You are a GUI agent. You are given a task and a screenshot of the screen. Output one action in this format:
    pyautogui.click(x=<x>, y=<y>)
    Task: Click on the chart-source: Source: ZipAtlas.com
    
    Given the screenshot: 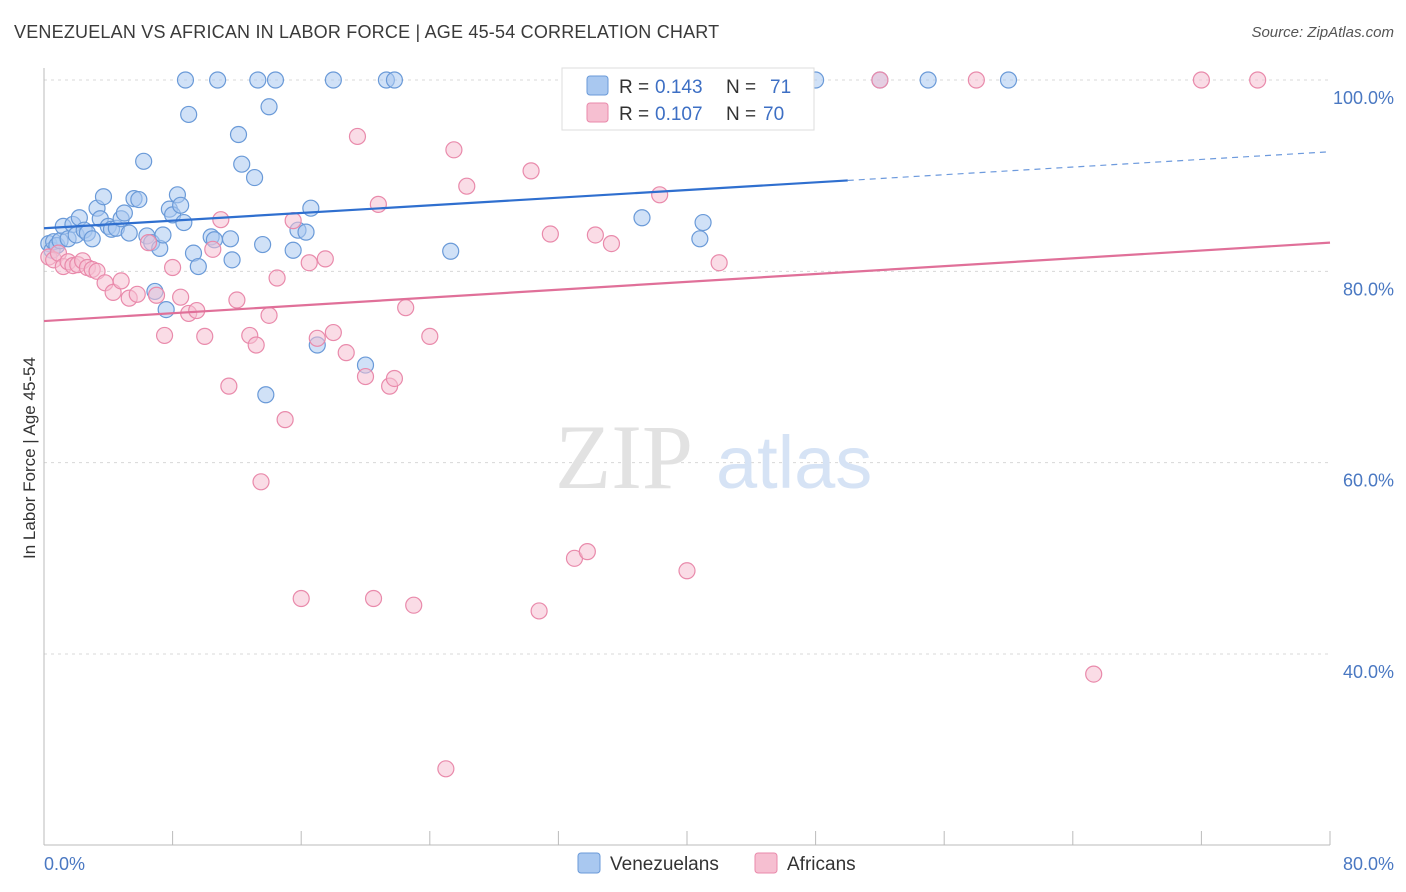 What is the action you would take?
    pyautogui.click(x=1322, y=32)
    